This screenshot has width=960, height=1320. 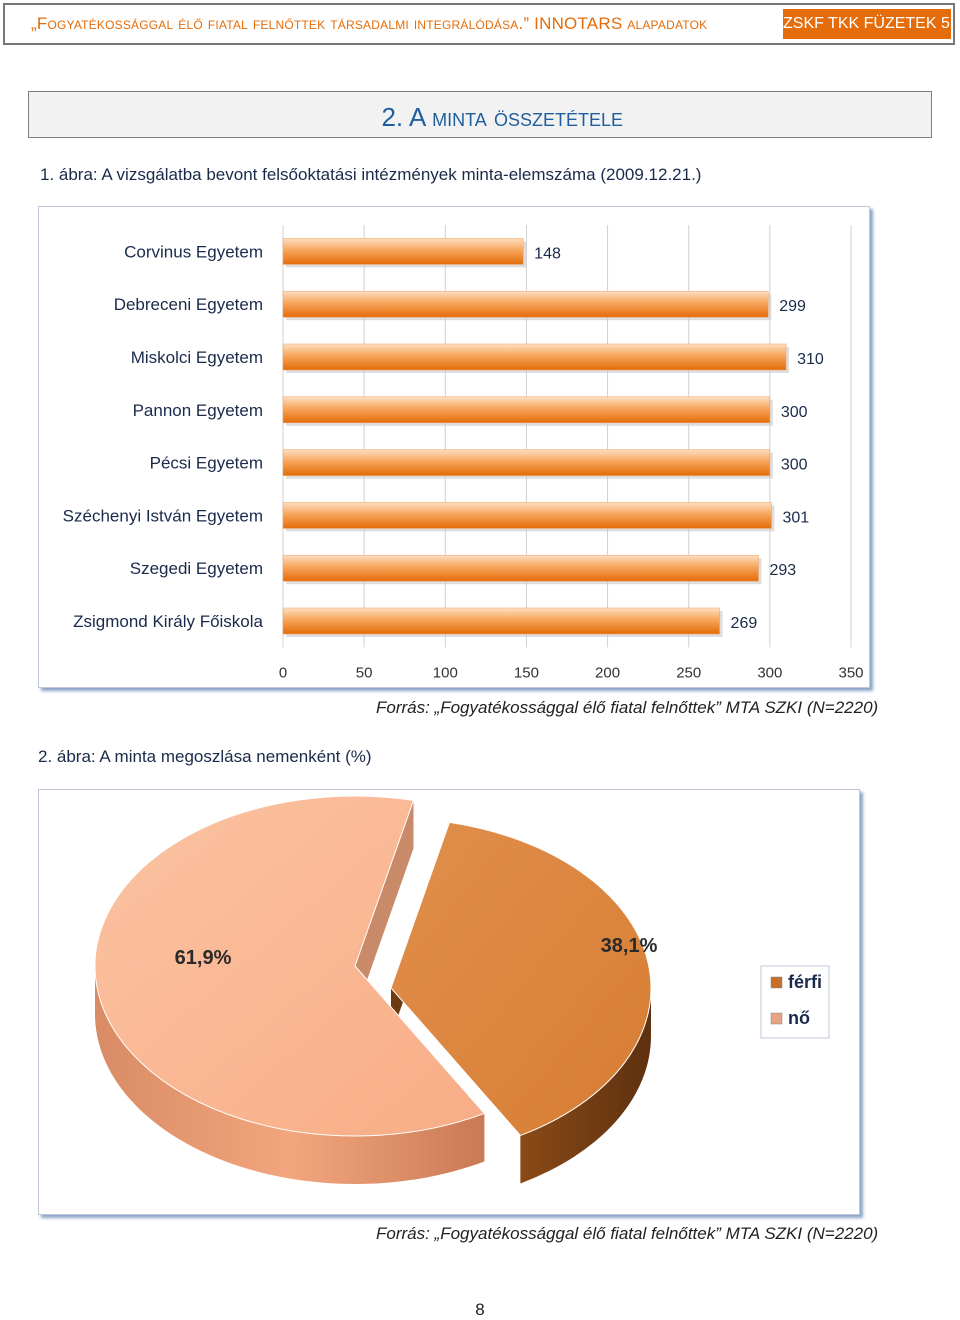 What do you see at coordinates (850, 672) in the screenshot?
I see `x-tick-label: 350` at bounding box center [850, 672].